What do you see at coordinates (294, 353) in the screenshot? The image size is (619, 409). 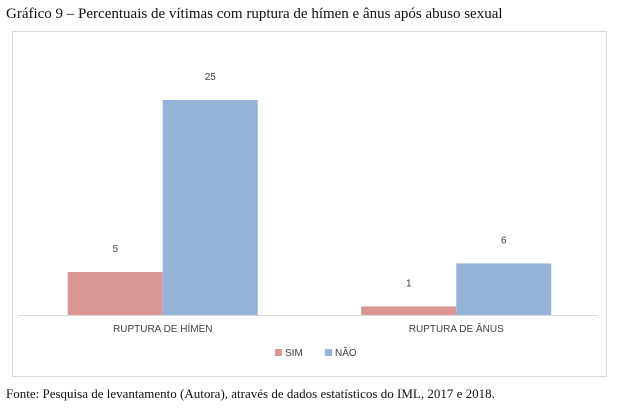 I see `legend-label-sim: SIM` at bounding box center [294, 353].